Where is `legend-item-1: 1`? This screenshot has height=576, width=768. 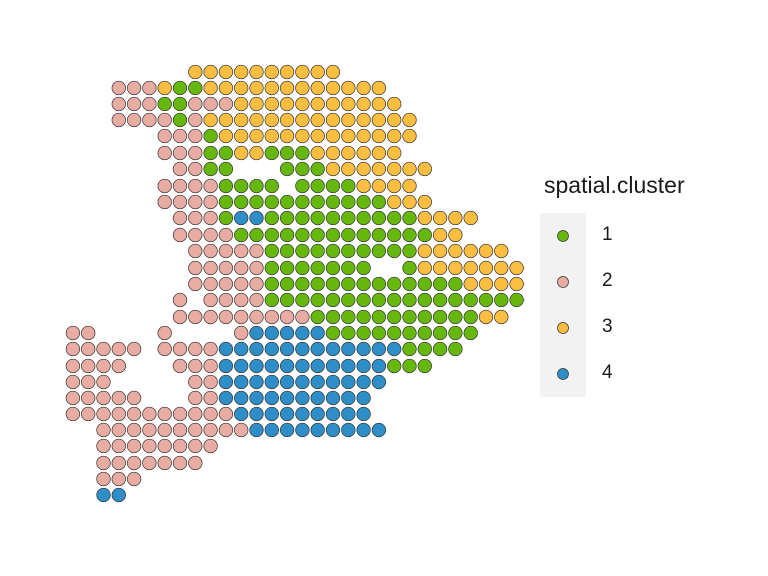 legend-item-1: 1 is located at coordinates (576, 236).